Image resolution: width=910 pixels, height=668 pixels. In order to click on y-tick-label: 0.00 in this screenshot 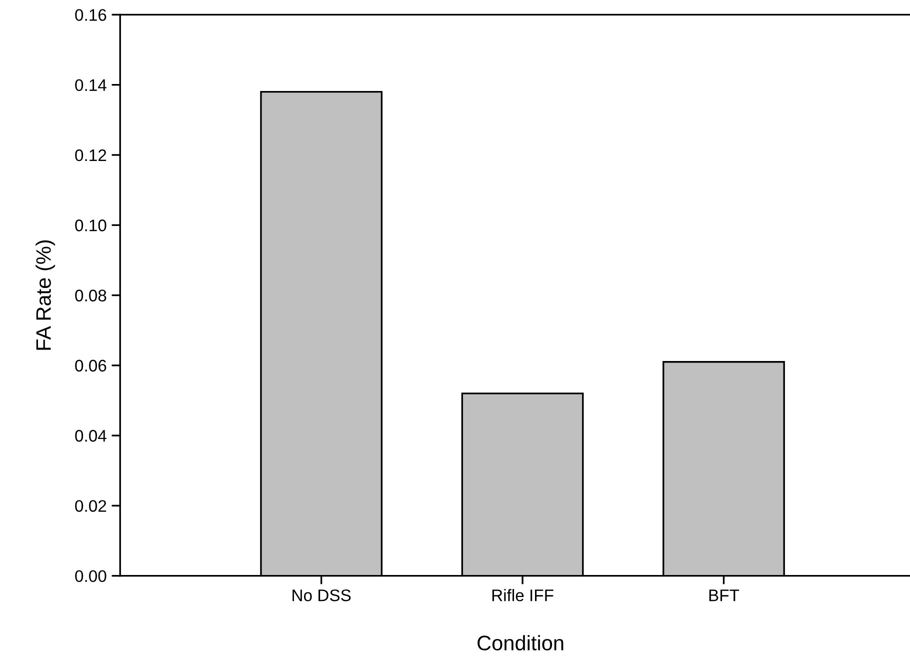, I will do `click(90, 576)`.